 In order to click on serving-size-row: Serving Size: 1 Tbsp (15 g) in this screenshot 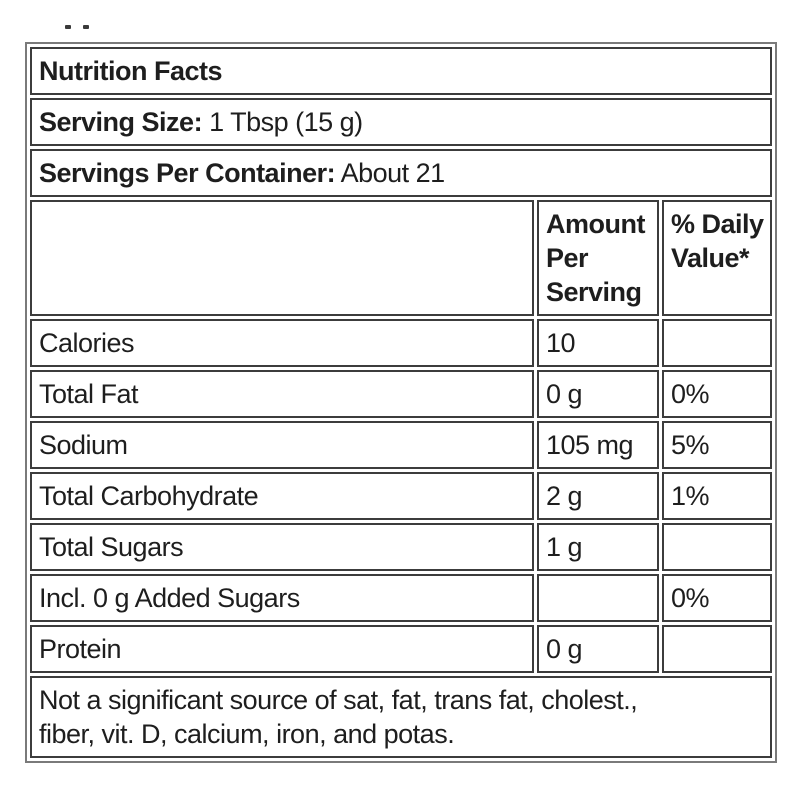, I will do `click(401, 122)`.